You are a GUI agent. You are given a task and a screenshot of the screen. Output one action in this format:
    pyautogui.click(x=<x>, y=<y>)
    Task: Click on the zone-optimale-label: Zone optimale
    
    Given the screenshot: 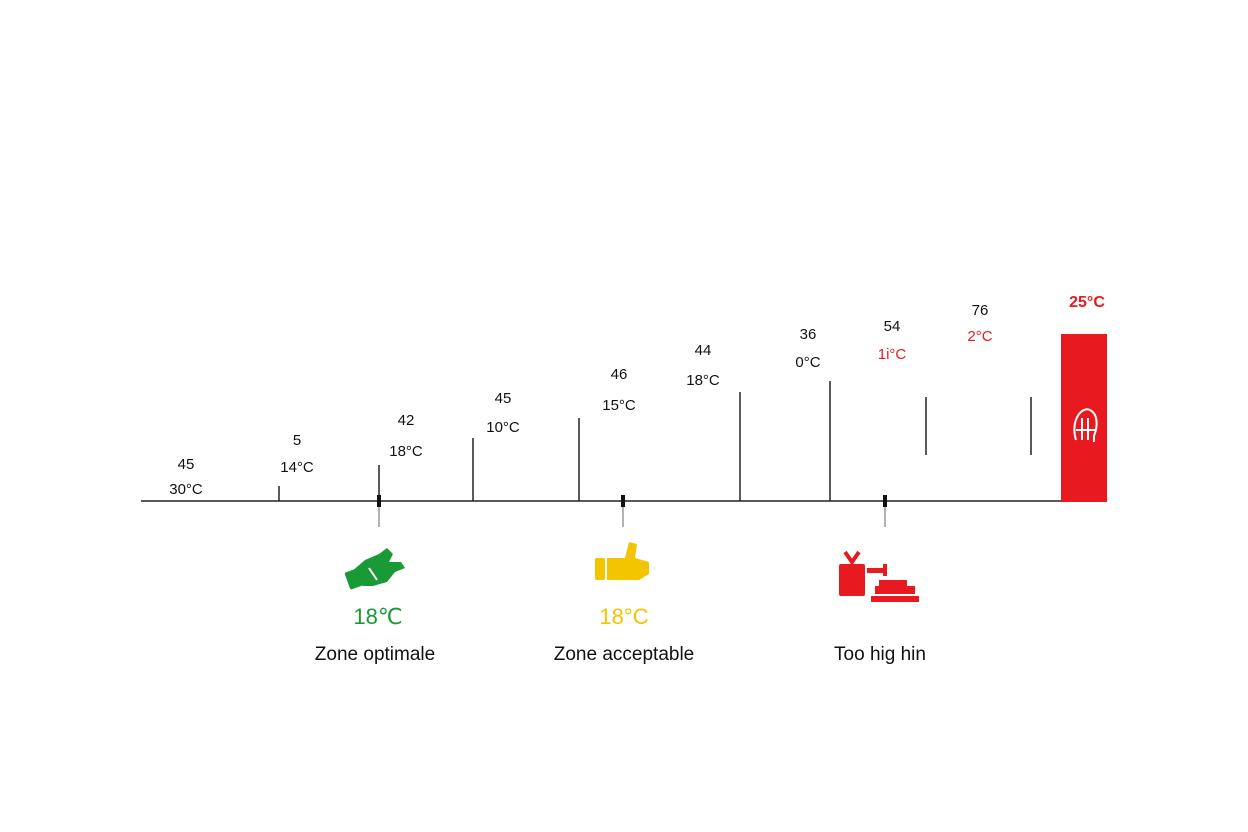 What is the action you would take?
    pyautogui.click(x=375, y=654)
    